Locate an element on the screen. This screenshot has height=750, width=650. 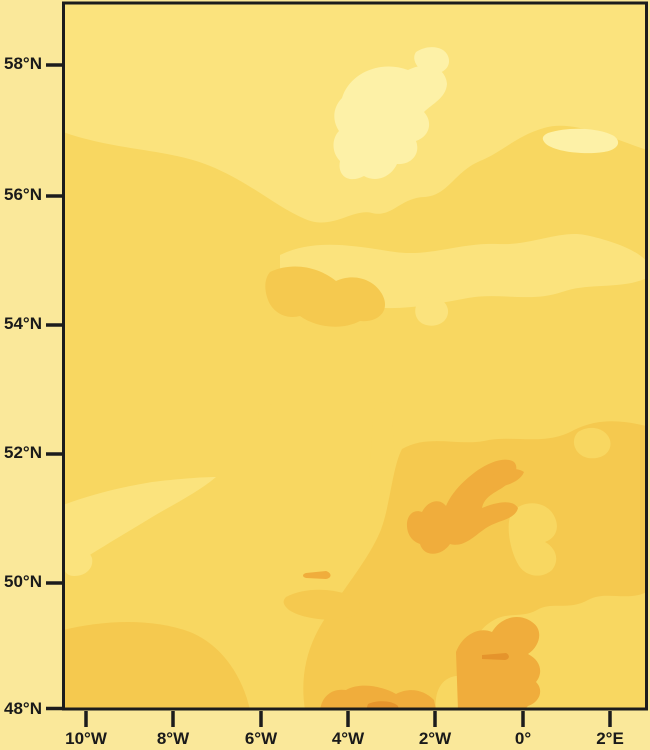
contour-level-4-patch-center is located at coordinates (325, 296).